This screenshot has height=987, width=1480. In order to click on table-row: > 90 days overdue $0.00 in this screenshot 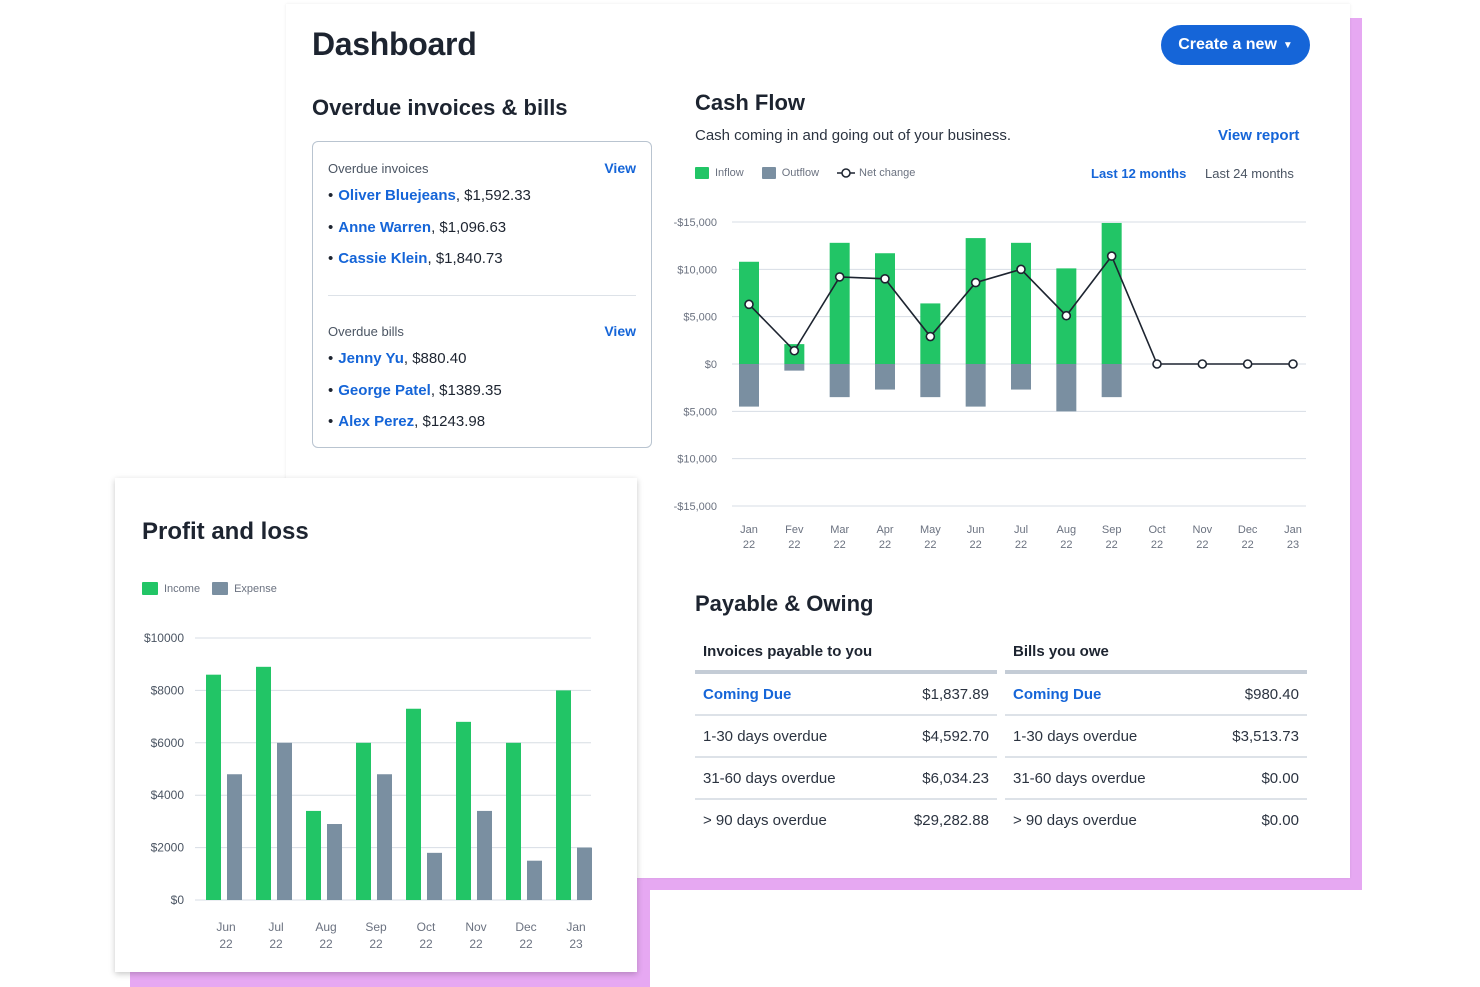, I will do `click(1156, 820)`.